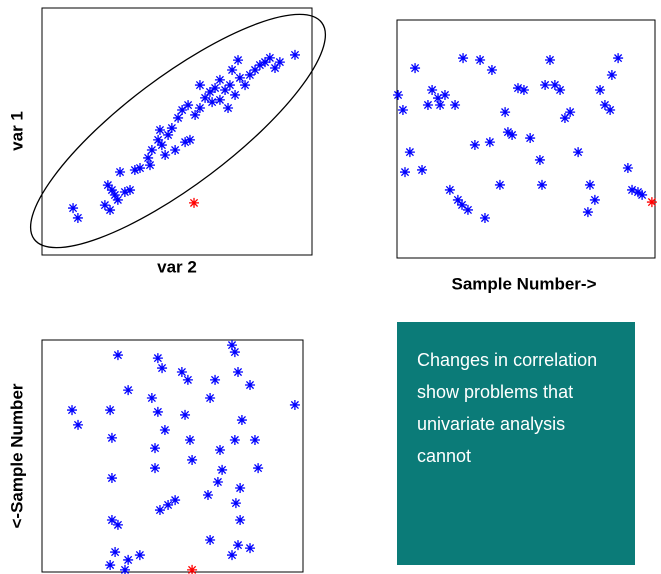 The height and width of the screenshot is (574, 661). I want to click on x-axis-label: Sample Number->, so click(523, 283).